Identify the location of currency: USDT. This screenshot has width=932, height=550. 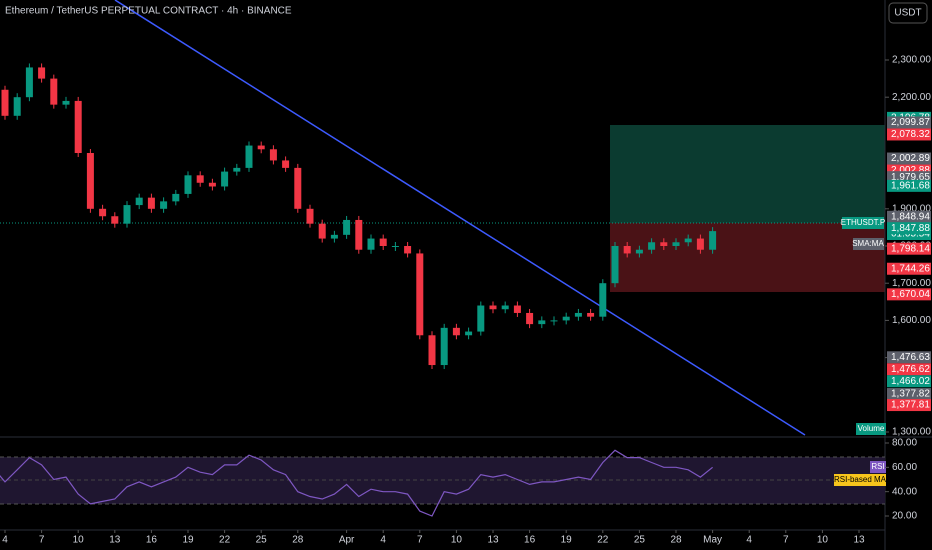
(907, 13).